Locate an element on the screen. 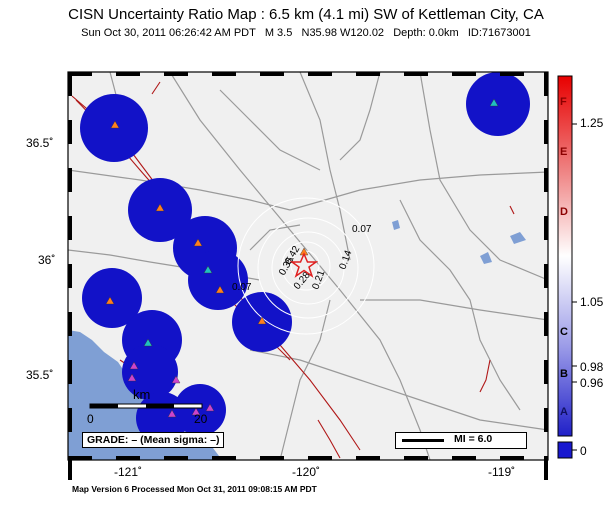 The height and width of the screenshot is (528, 612). scale-bar-right: 20 is located at coordinates (201, 419).